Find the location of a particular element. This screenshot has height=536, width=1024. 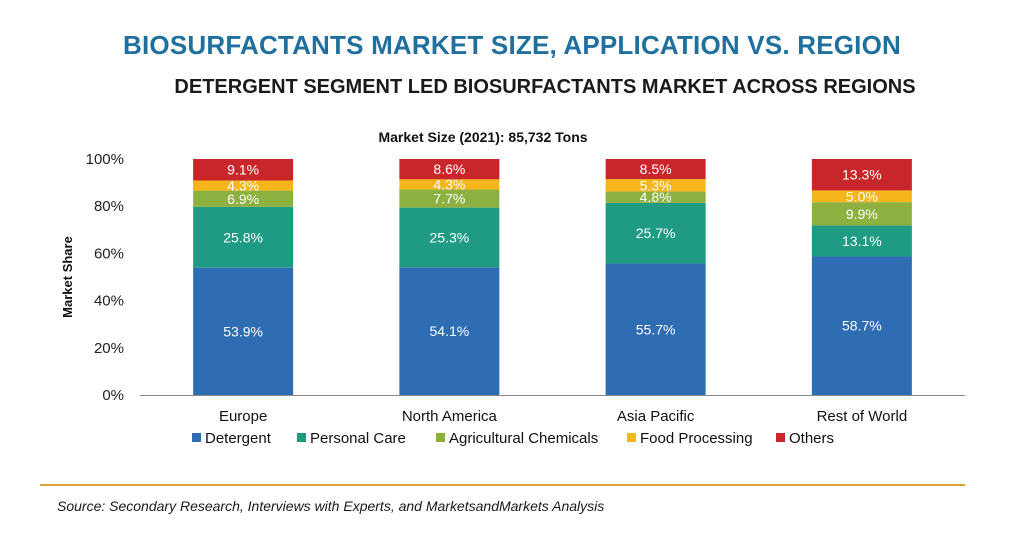

data-label: 58.7% is located at coordinates (862, 326).